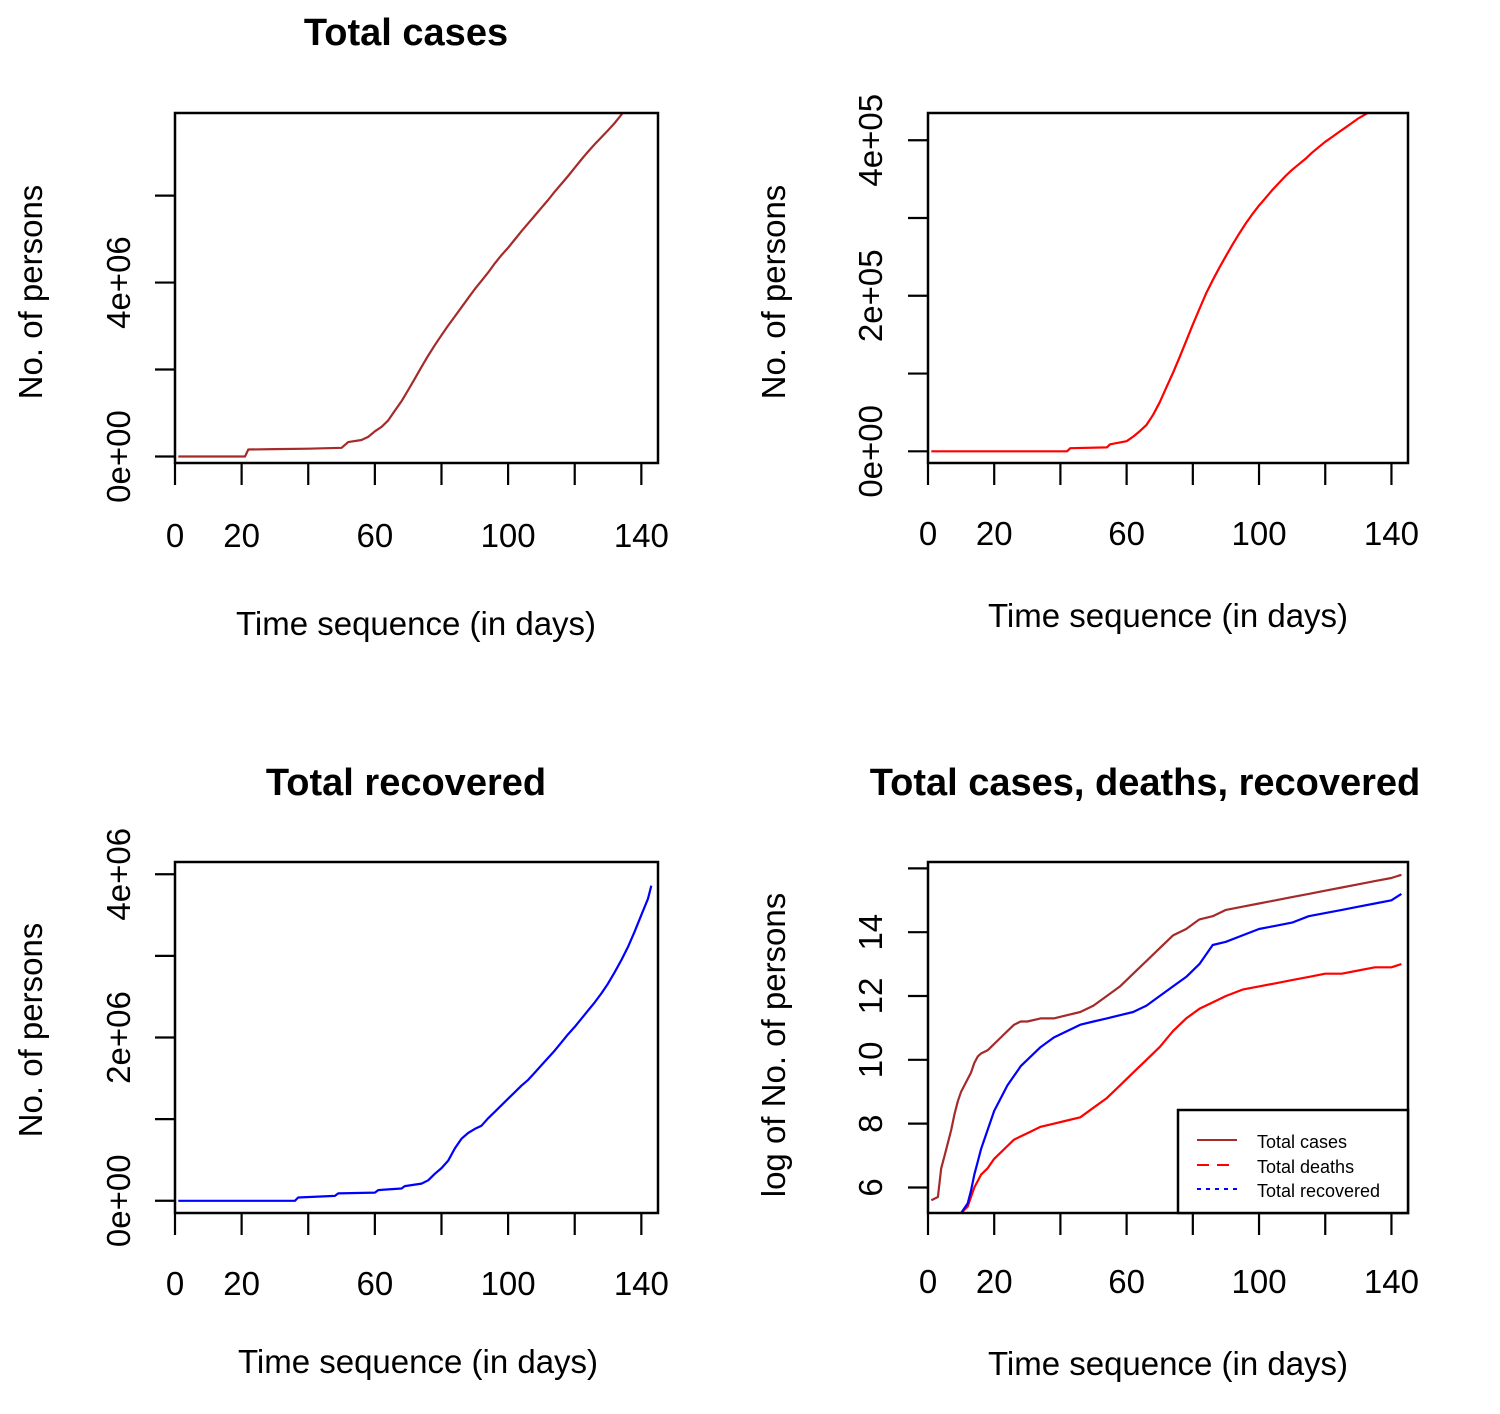  What do you see at coordinates (870, 295) in the screenshot?
I see `y-tick-label: 2e+05` at bounding box center [870, 295].